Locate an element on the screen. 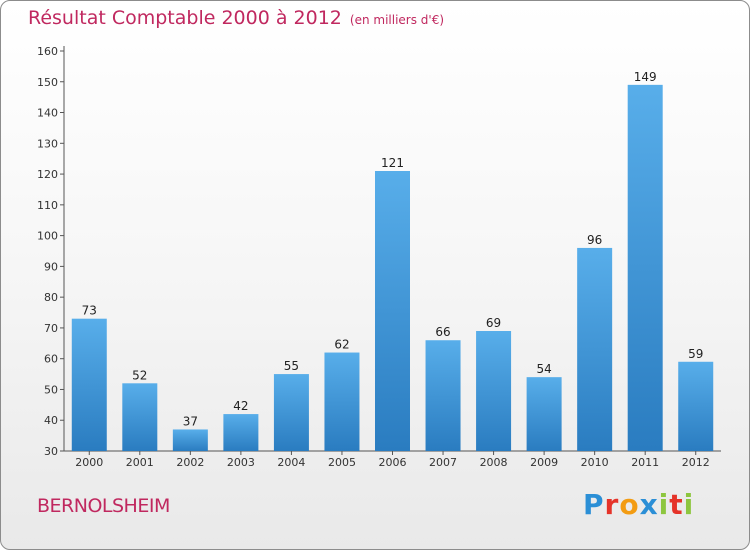 Image resolution: width=750 pixels, height=550 pixels. chart-unit-label: (en milliers d'€) is located at coordinates (397, 20).